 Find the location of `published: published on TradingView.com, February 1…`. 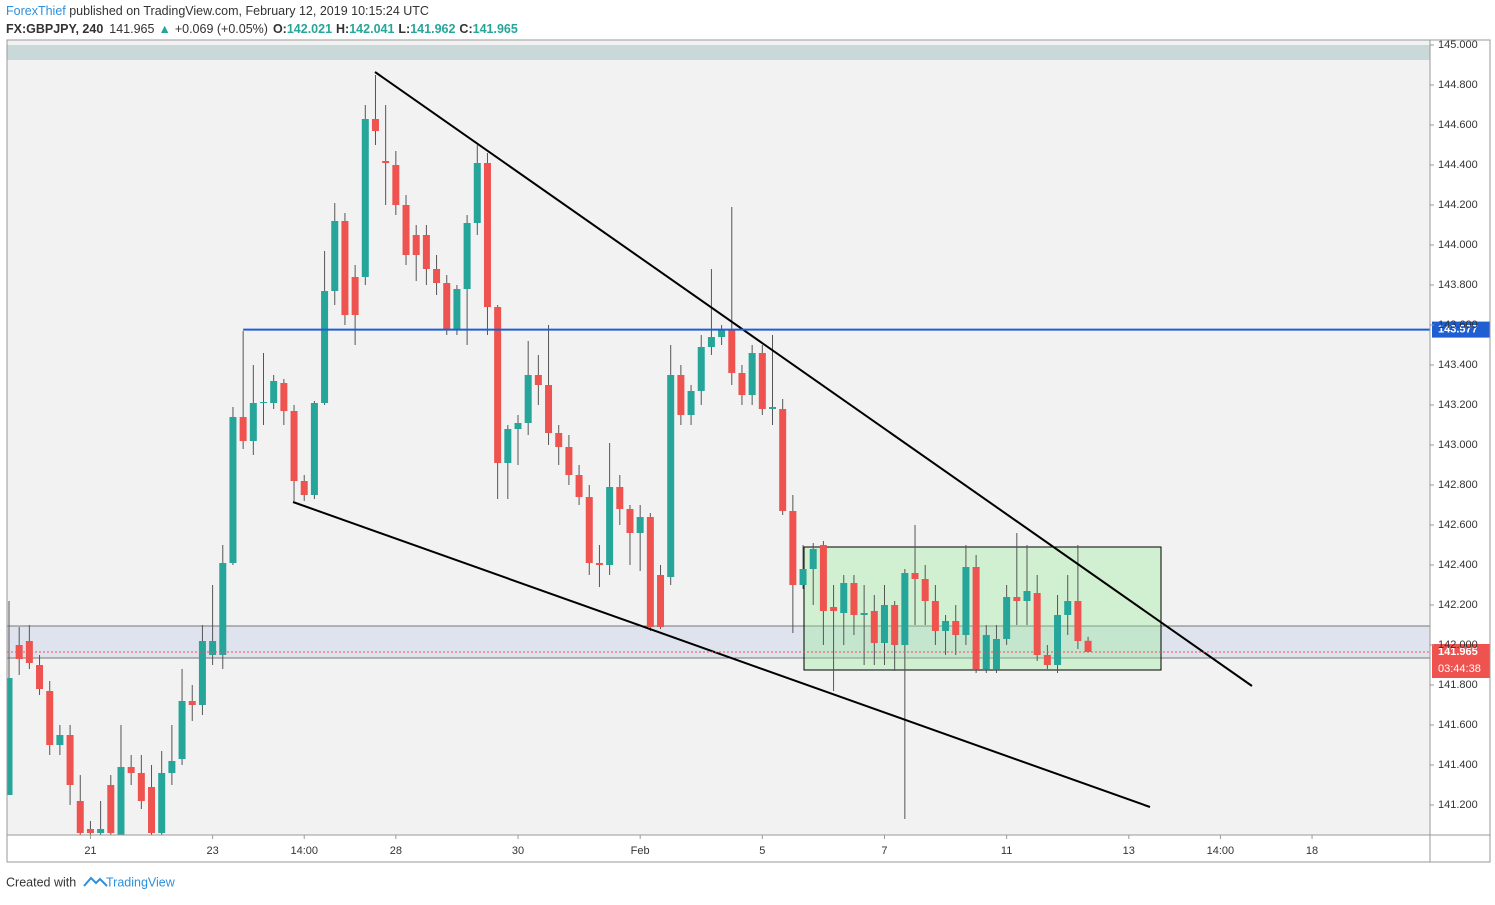

published: published on TradingView.com, February 1… is located at coordinates (247, 11).